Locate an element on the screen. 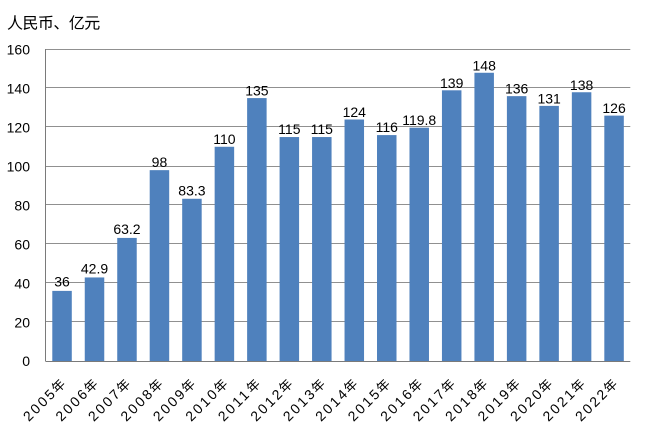  svg-text: 36 is located at coordinates (62, 282).